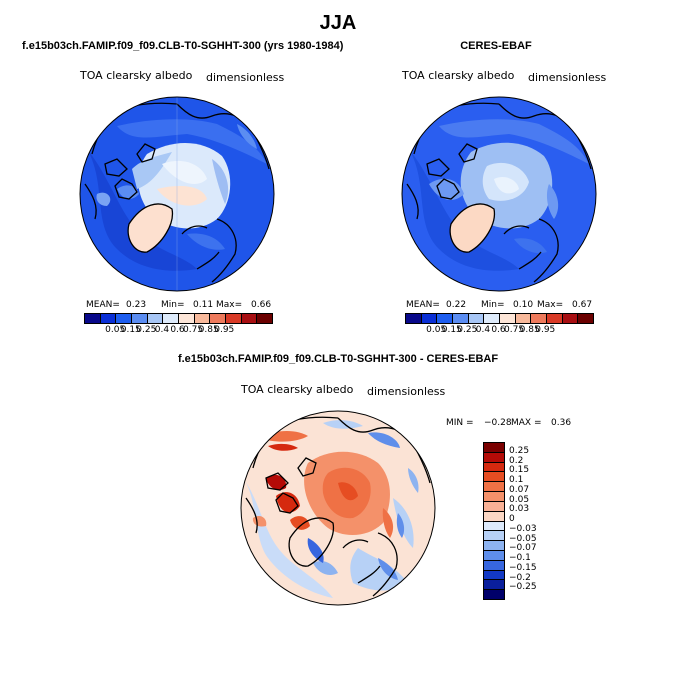 This screenshot has width=677, height=678. I want to click on colorbar-tick-label: 0.03, so click(519, 509).